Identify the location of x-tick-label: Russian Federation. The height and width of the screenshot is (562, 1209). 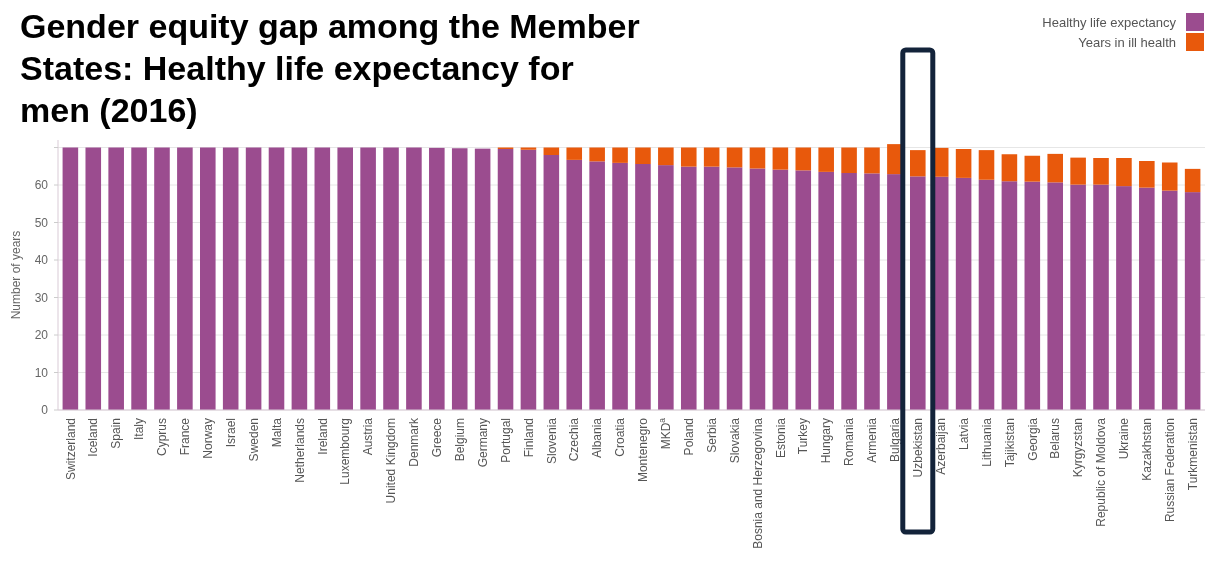
(1169, 470).